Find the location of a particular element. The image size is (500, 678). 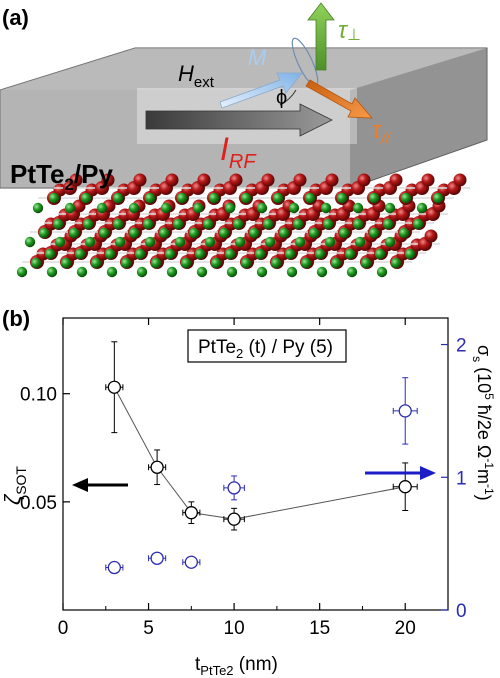

right-axis-ticks: 0 1 2 is located at coordinates (454, 479).